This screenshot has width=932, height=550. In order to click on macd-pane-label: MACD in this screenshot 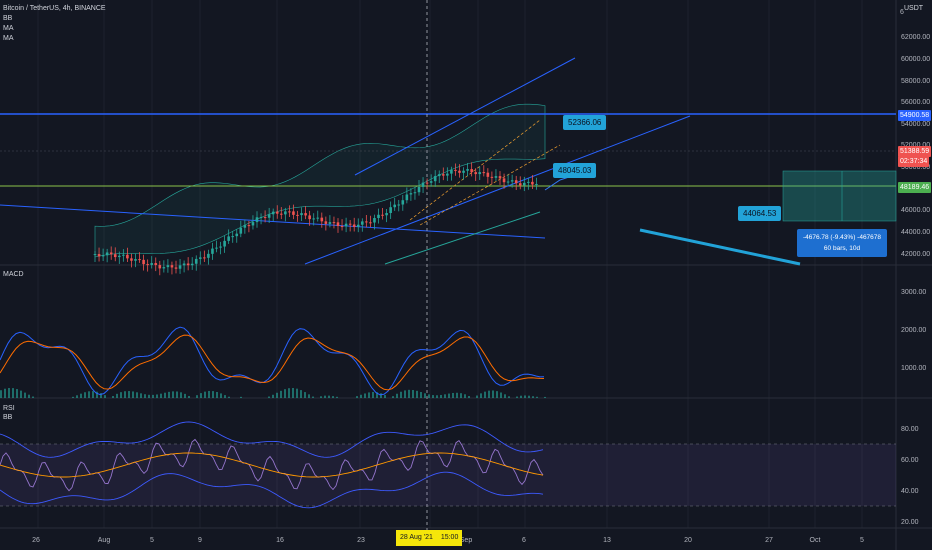, I will do `click(13, 274)`.